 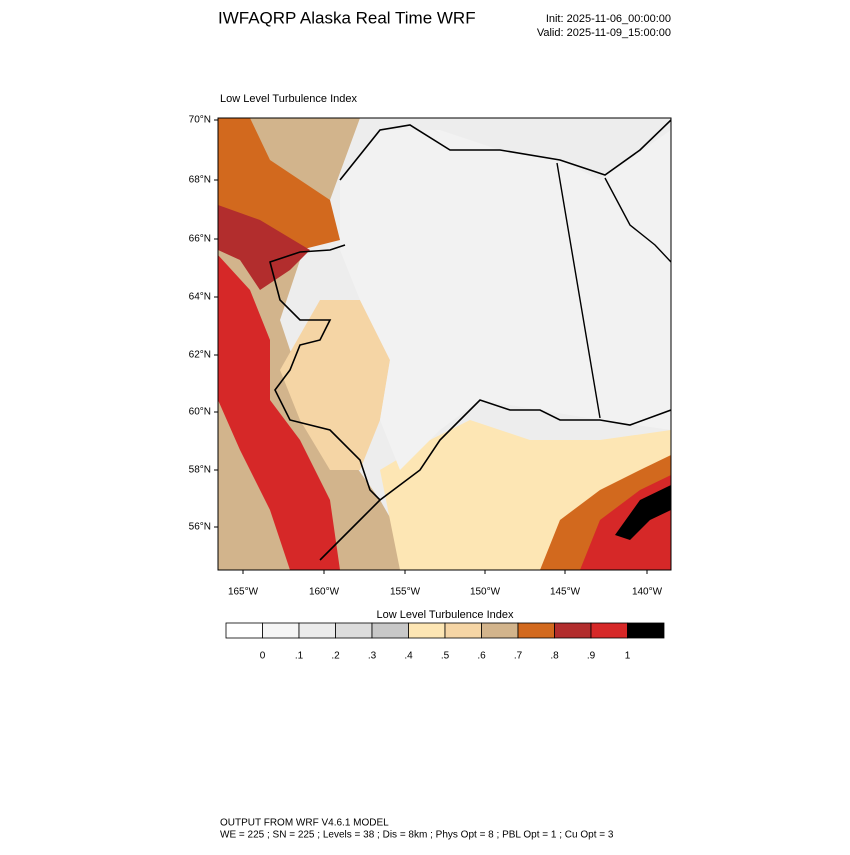 I want to click on colorbar: 0 .1 .2 .3 .4 .5 .6 .7 .8 .9 1, so click(x=445, y=642).